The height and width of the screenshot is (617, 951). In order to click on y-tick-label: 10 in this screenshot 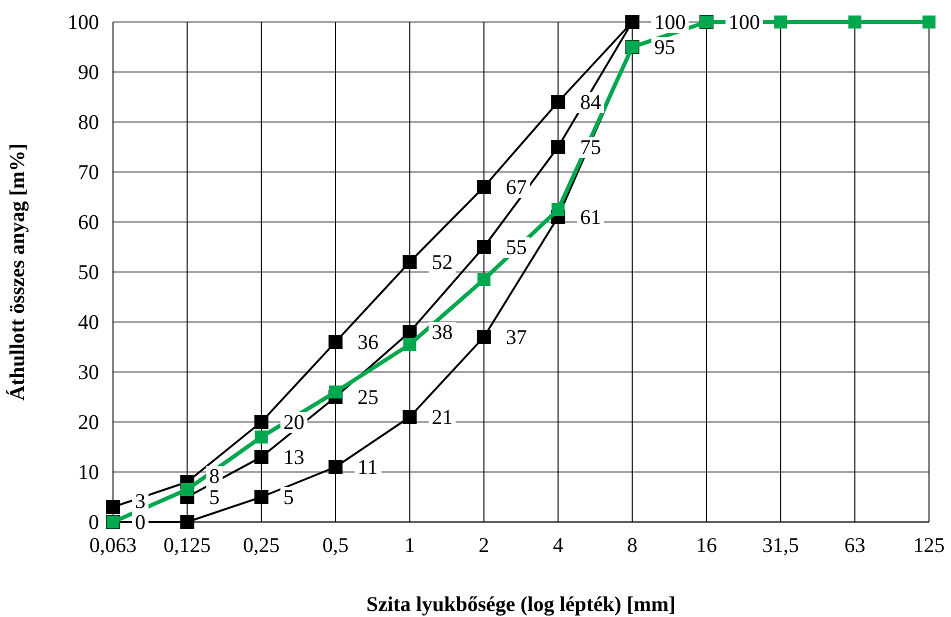, I will do `click(88, 472)`.